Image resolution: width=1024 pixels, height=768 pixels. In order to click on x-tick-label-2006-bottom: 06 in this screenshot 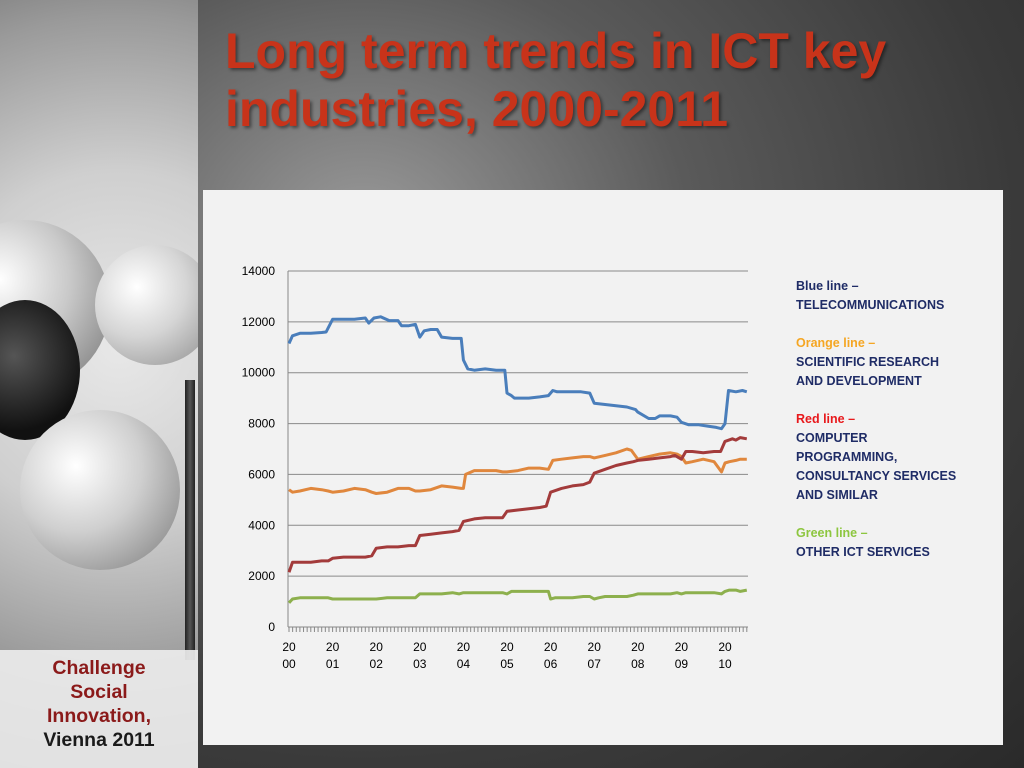, I will do `click(551, 664)`.